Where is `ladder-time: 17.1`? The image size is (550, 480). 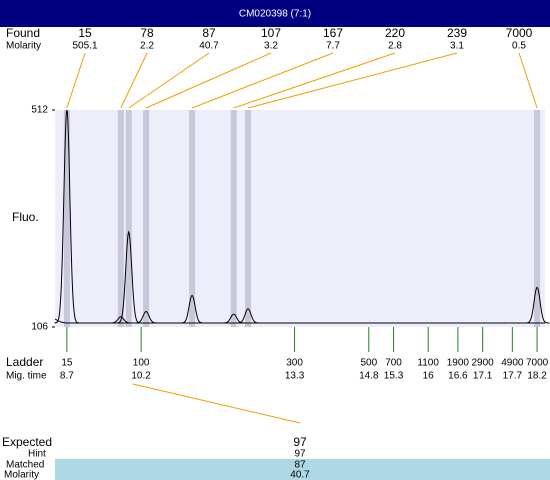 ladder-time: 17.1 is located at coordinates (483, 376).